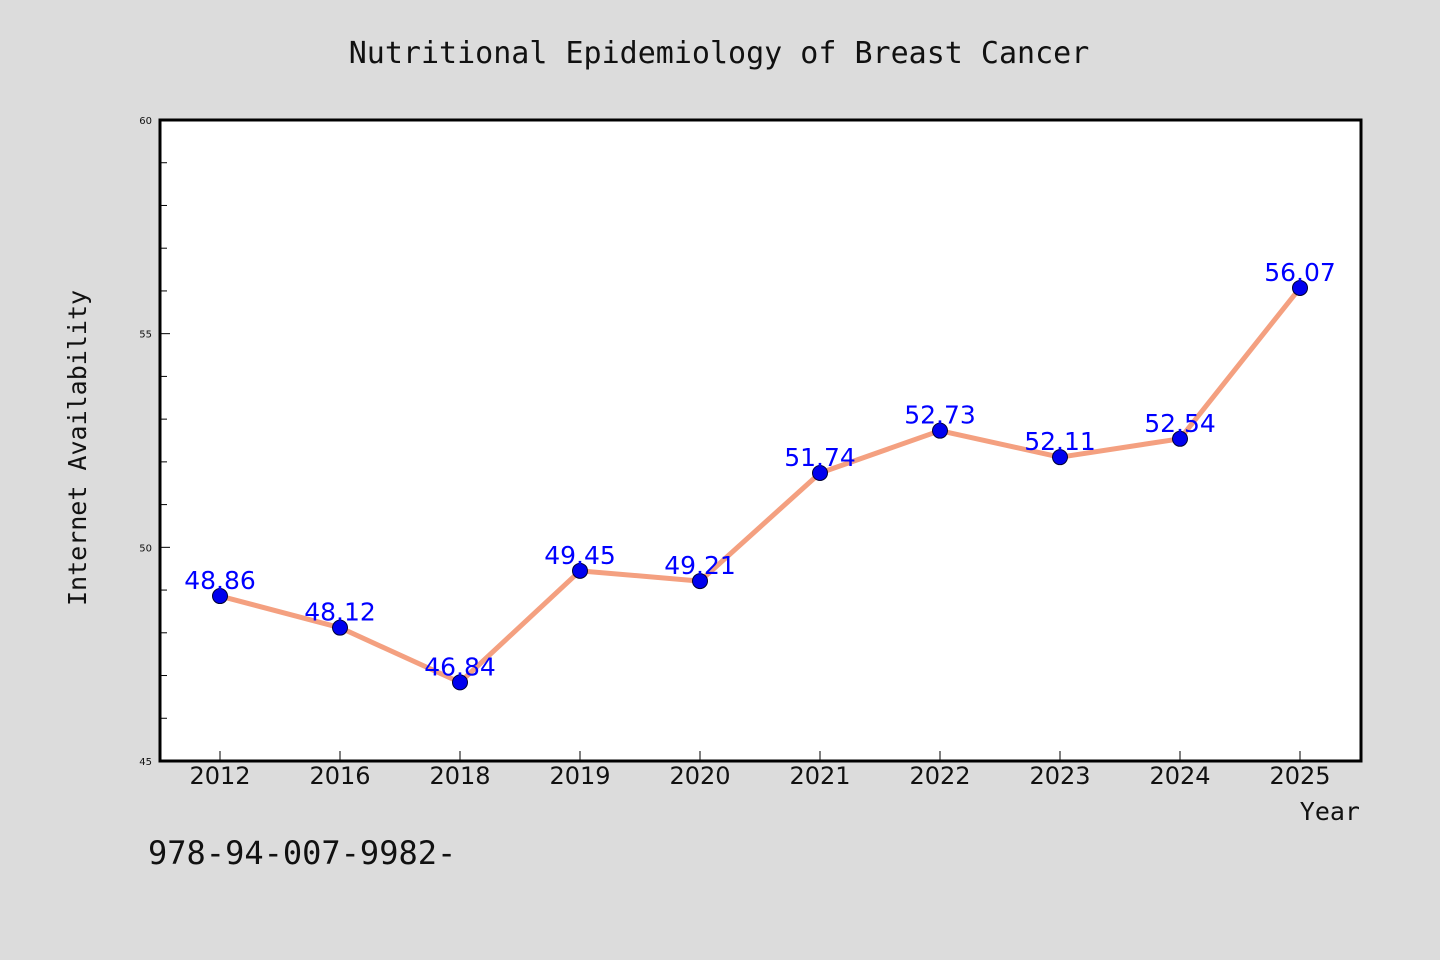 This screenshot has width=1440, height=960. Describe the element at coordinates (760, 770) in the screenshot. I see `x-axis-ticks: 2012 2016 2018 2019 2020 2021 2022 2023 2024 2025` at that location.